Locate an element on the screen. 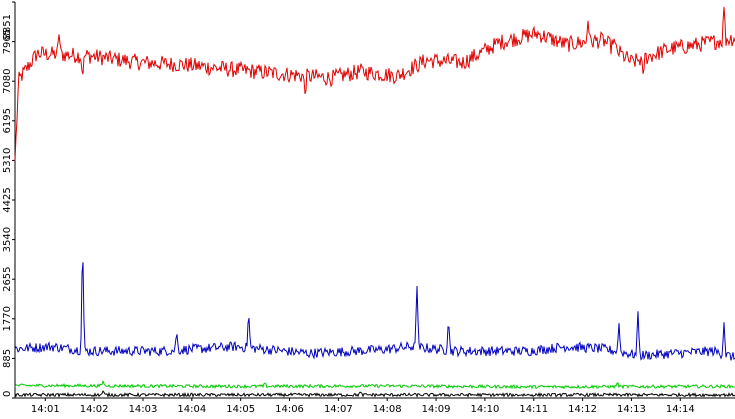 This screenshot has height=419, width=735. y-tick-label: 0 is located at coordinates (7, 394).